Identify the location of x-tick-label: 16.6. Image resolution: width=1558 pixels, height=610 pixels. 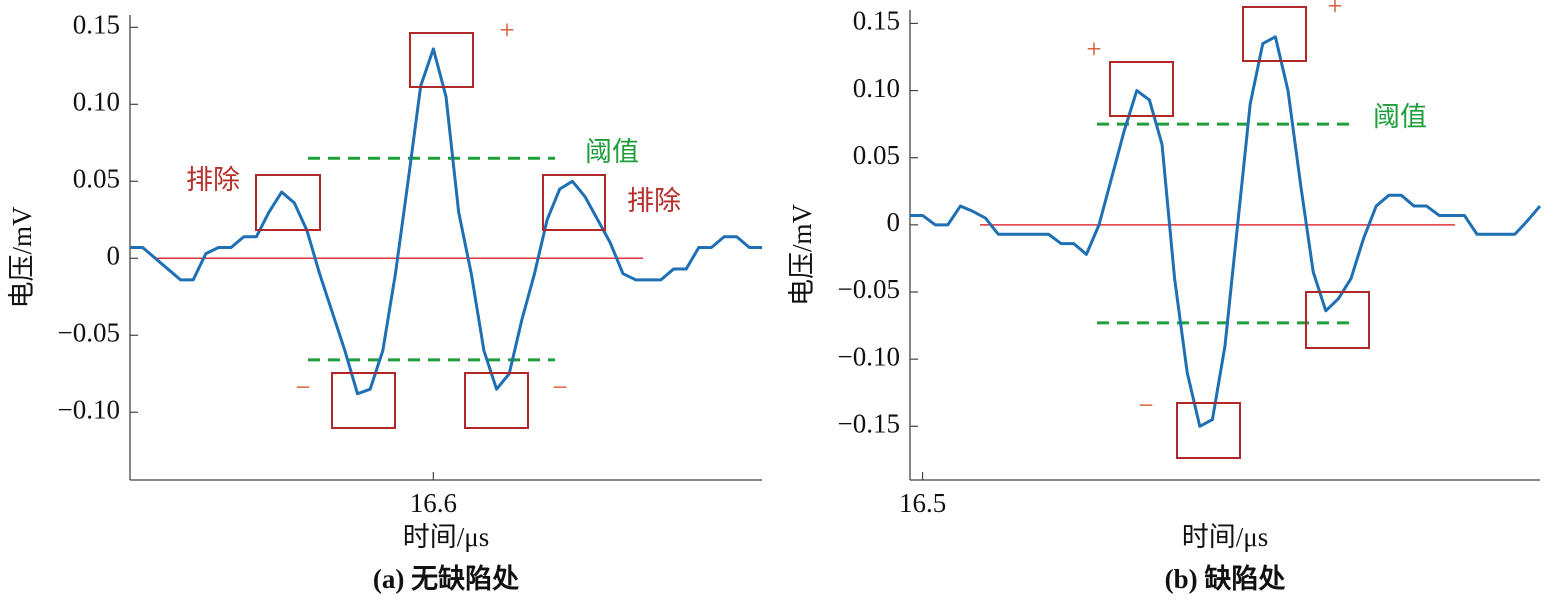
(433, 503).